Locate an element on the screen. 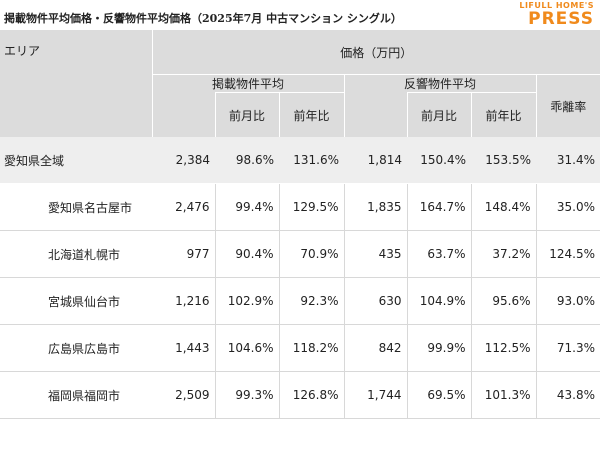 The width and height of the screenshot is (600, 450). header-response-blank is located at coordinates (376, 114).